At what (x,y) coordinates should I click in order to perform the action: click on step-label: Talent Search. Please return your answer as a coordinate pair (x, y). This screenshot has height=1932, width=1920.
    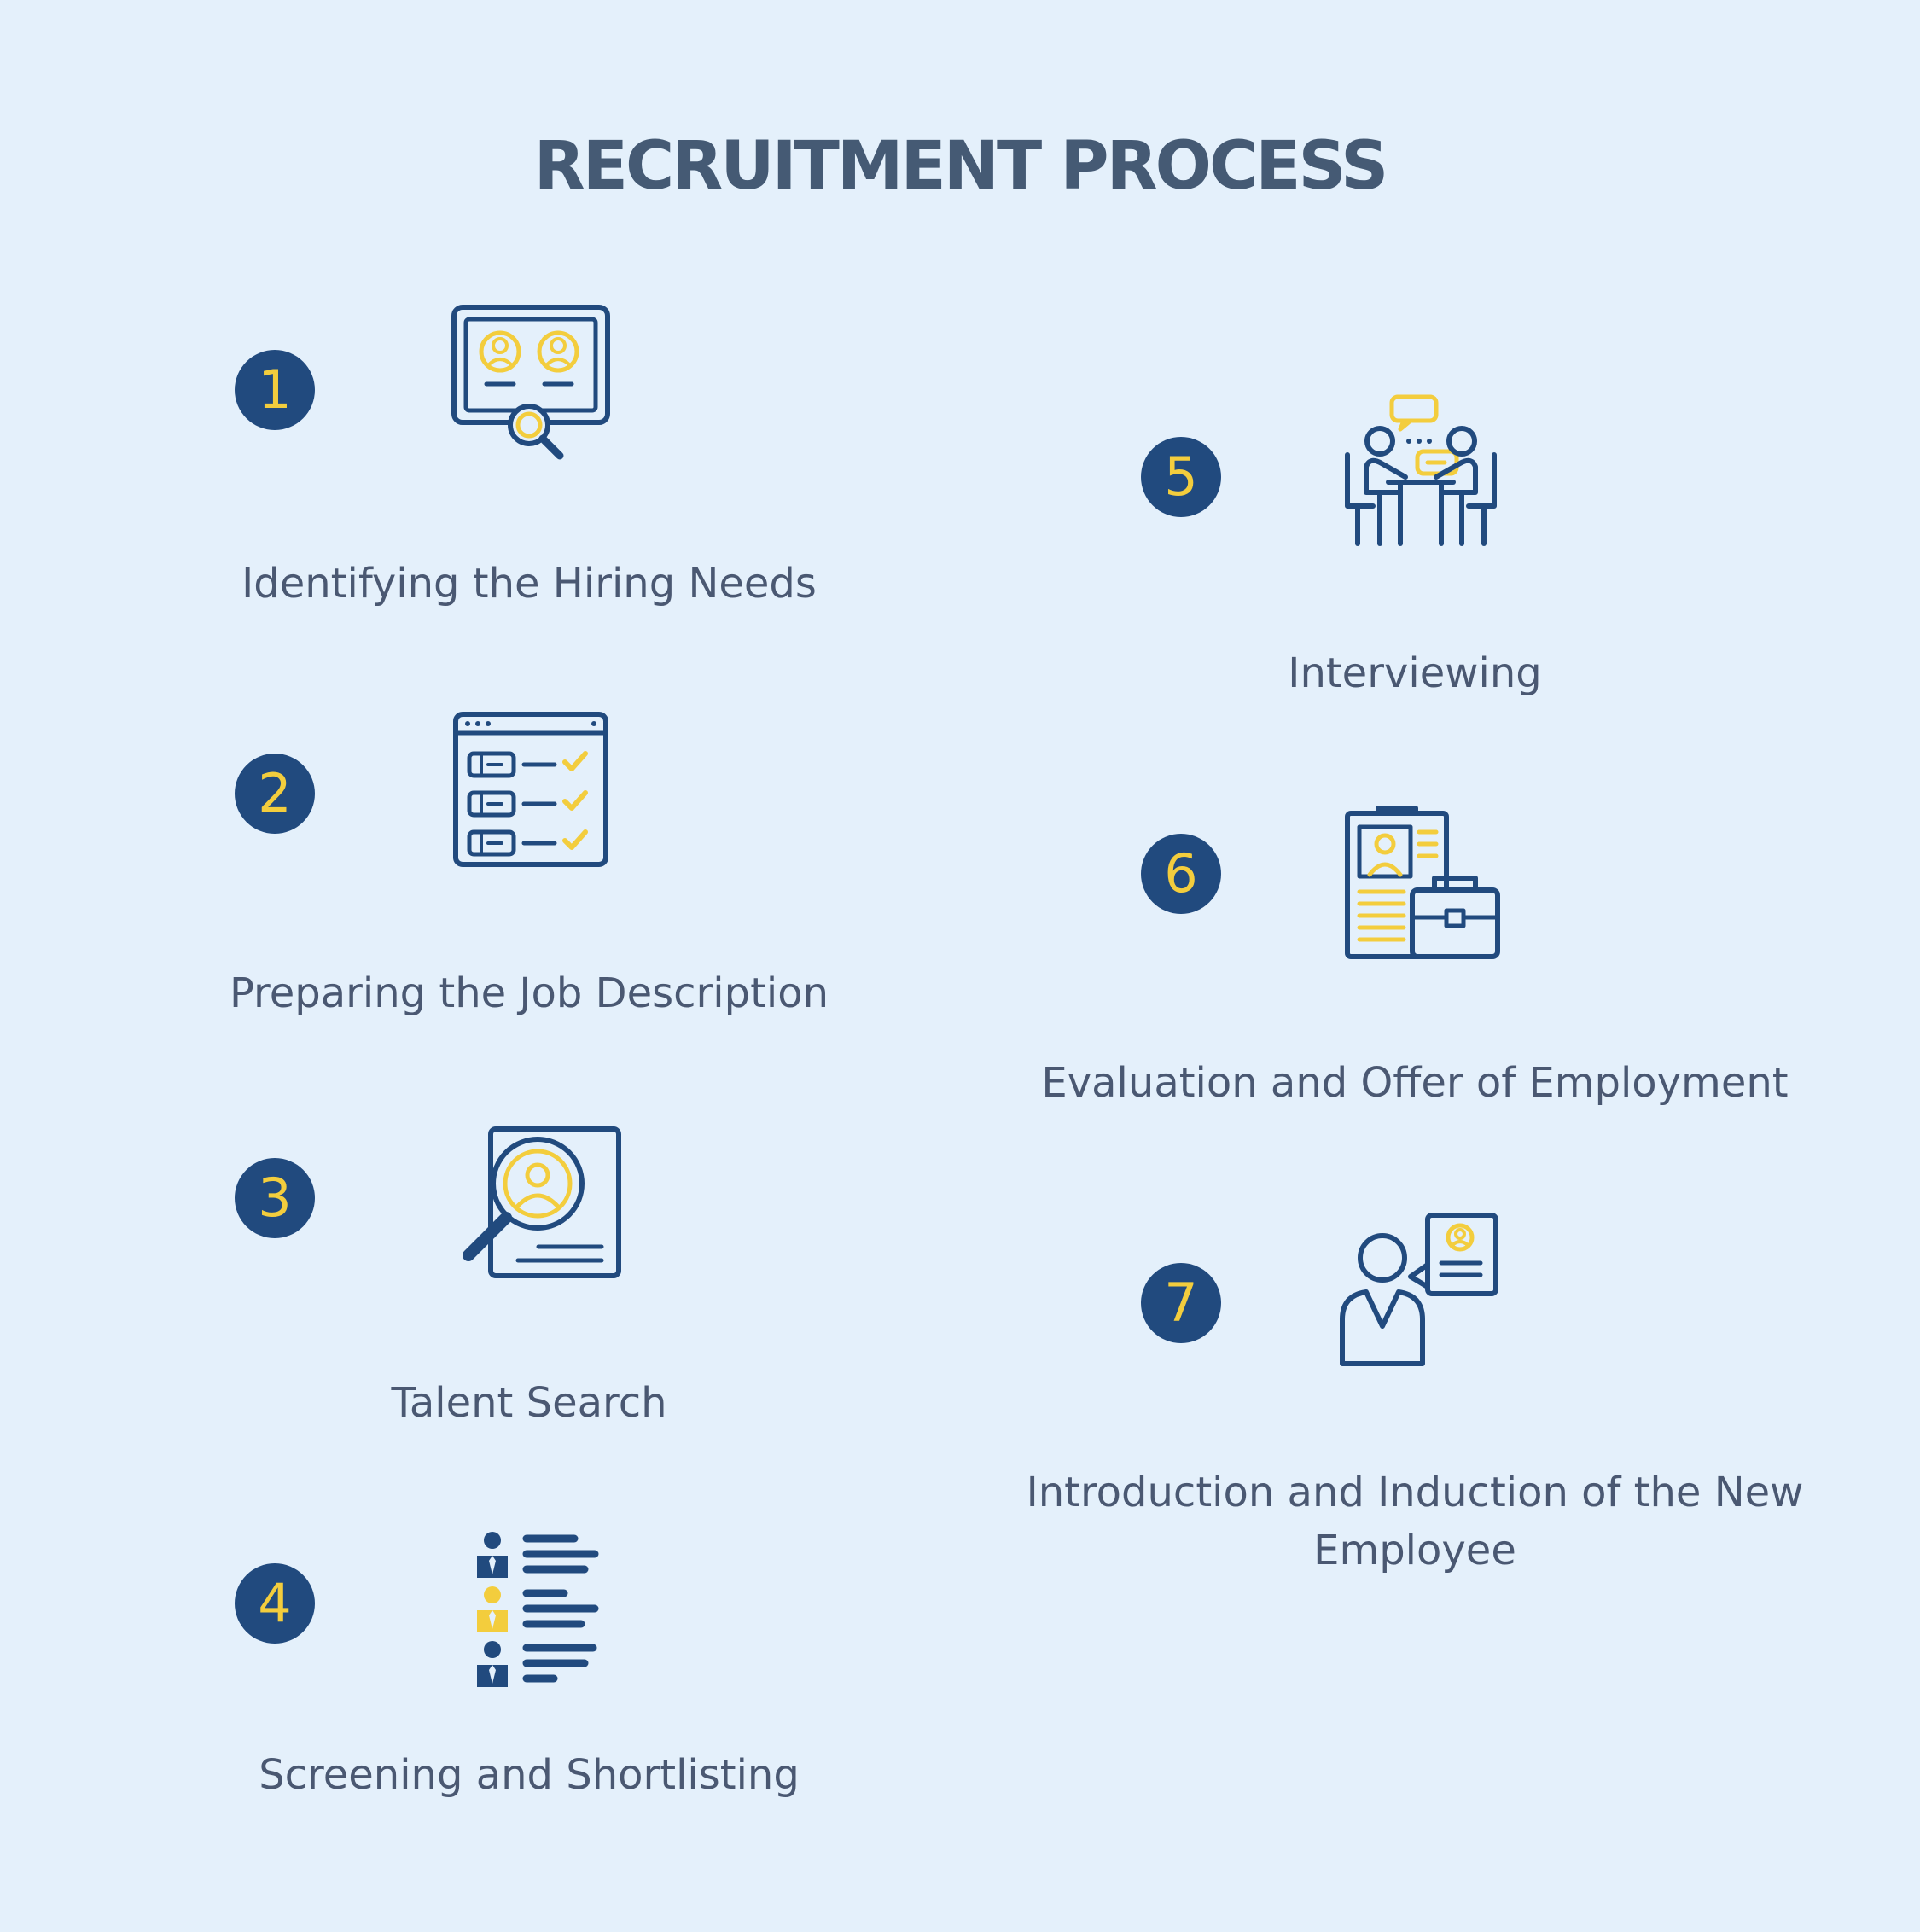
    Looking at the image, I should click on (529, 1403).